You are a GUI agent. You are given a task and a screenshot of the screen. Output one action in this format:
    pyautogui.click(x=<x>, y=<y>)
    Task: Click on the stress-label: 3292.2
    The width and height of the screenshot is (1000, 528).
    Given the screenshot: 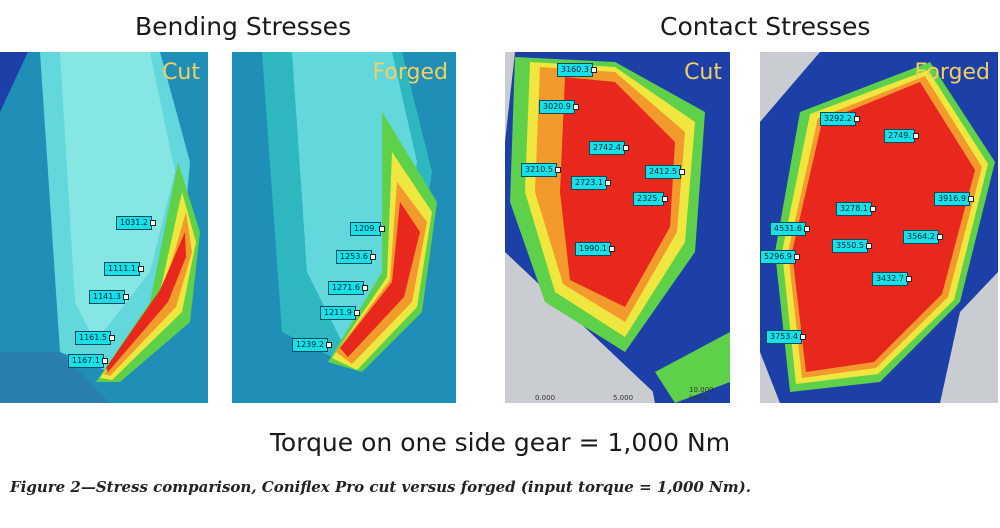 What is the action you would take?
    pyautogui.click(x=840, y=119)
    